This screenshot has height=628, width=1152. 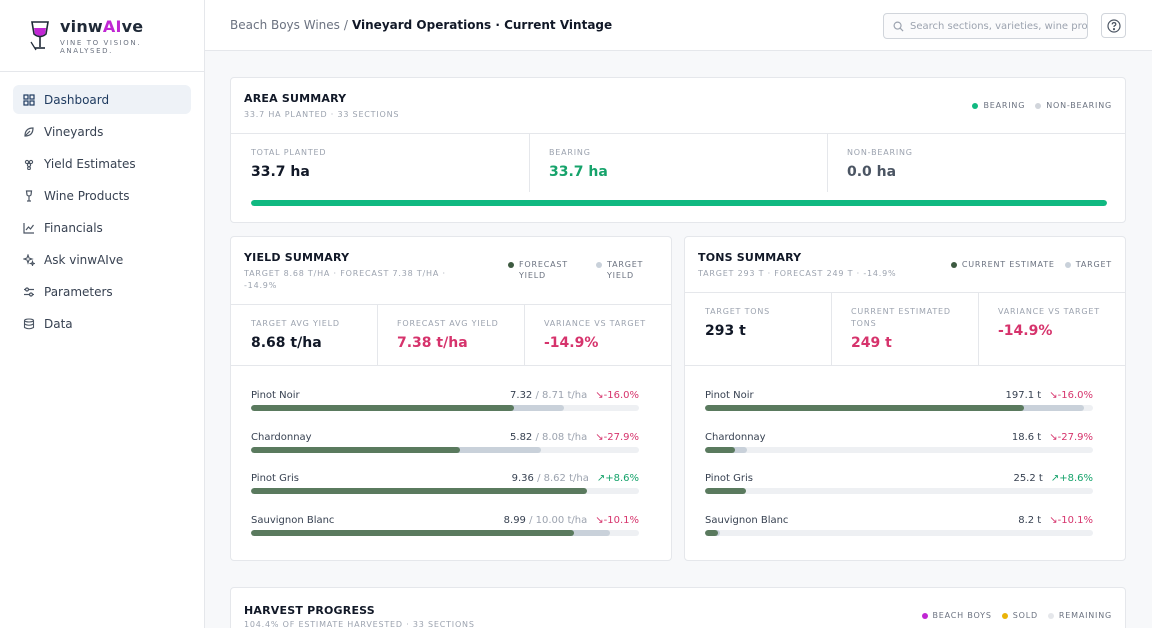 What do you see at coordinates (29, 228) in the screenshot?
I see `line-chart-icon` at bounding box center [29, 228].